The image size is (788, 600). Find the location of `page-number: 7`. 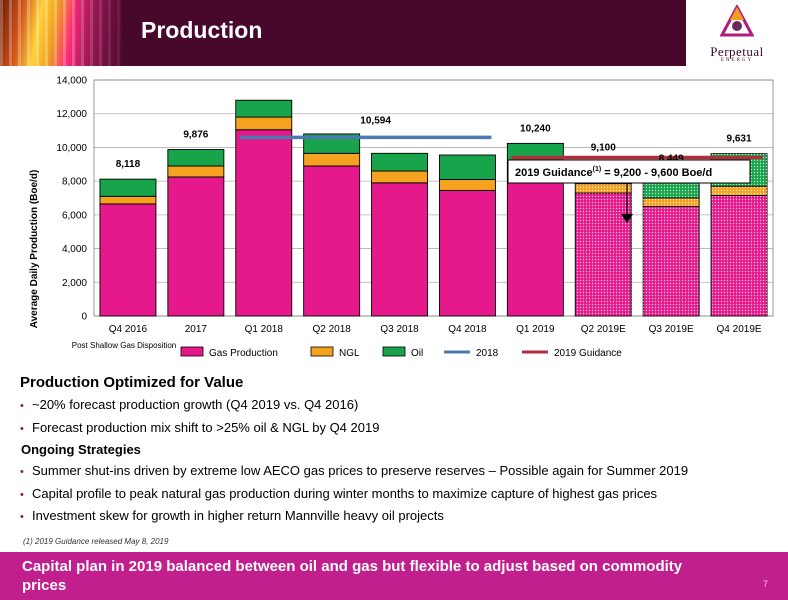

page-number: 7 is located at coordinates (766, 584).